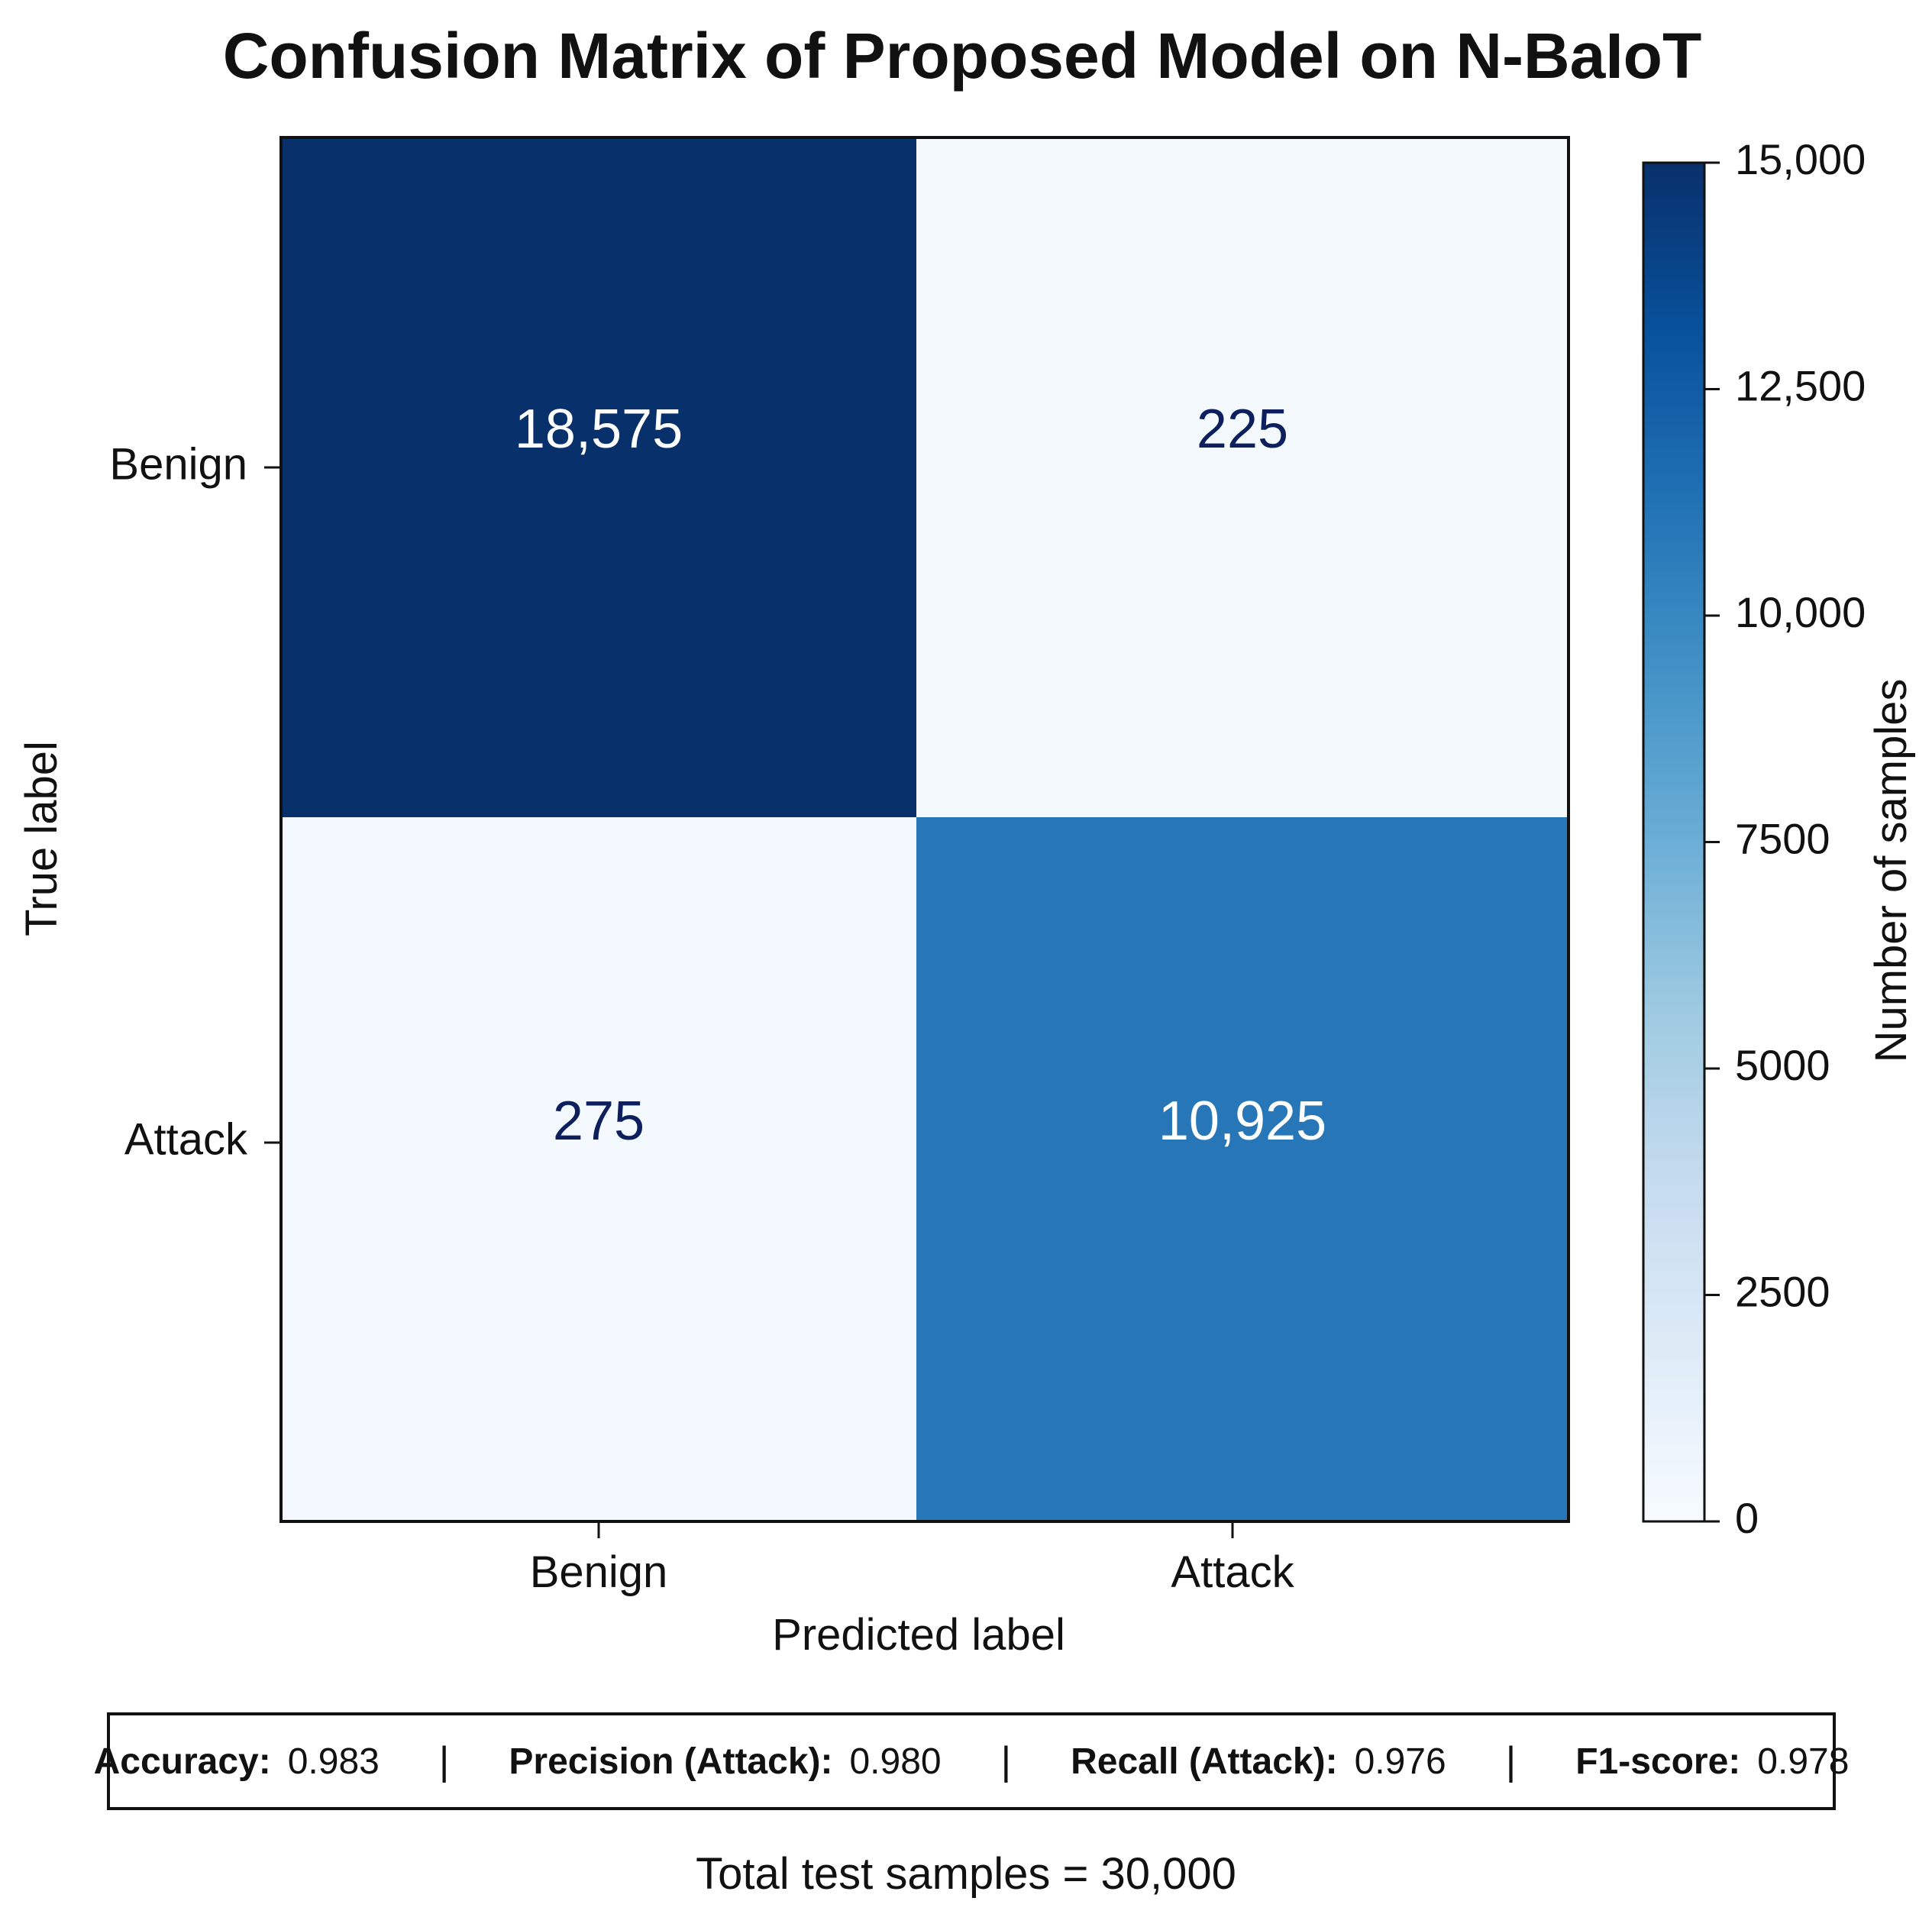 The height and width of the screenshot is (1914, 1932). What do you see at coordinates (1801, 385) in the screenshot?
I see `colorbar-tick-label: 12,500` at bounding box center [1801, 385].